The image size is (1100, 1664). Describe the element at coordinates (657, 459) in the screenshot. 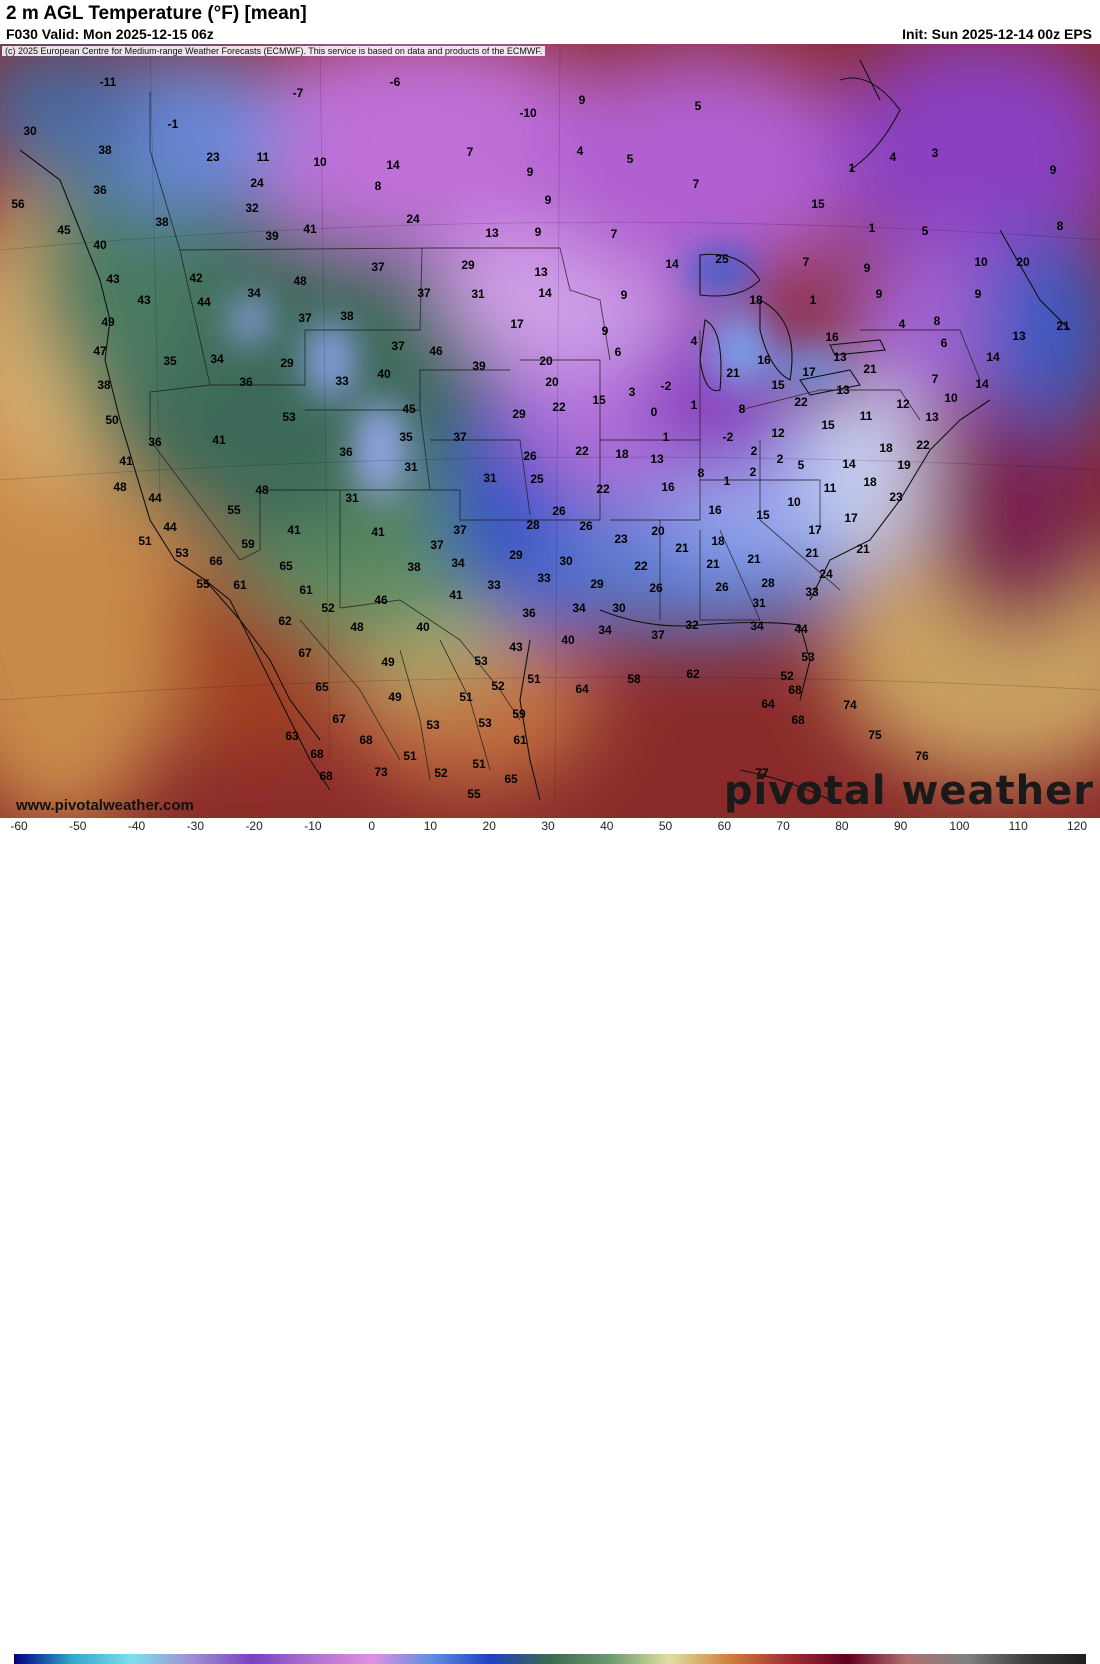

I see `temperature-label: 13` at that location.